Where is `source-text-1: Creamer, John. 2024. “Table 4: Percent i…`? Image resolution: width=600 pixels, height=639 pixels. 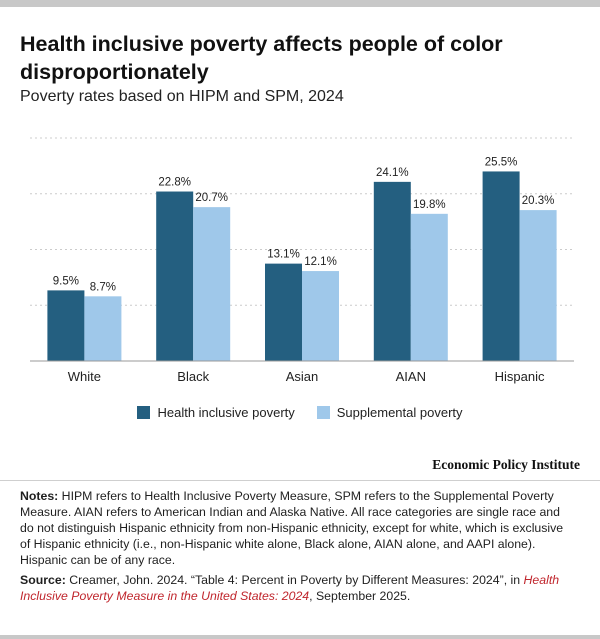 source-text-1: Creamer, John. 2024. “Table 4: Percent i… is located at coordinates (294, 580).